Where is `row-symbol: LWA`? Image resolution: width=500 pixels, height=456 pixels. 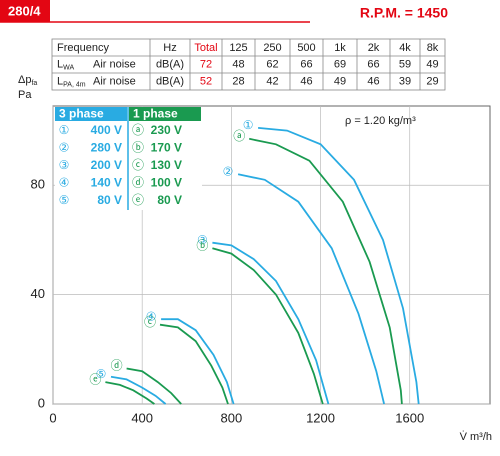 row-symbol: LWA is located at coordinates (65, 64).